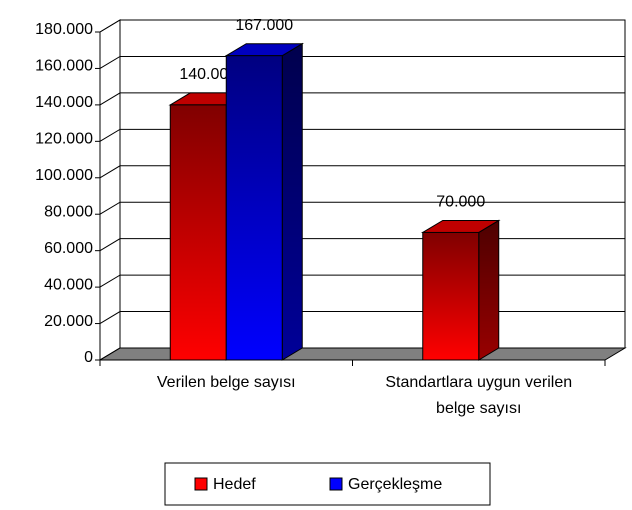  What do you see at coordinates (68, 248) in the screenshot?
I see `y-tick-label: 60.000` at bounding box center [68, 248].